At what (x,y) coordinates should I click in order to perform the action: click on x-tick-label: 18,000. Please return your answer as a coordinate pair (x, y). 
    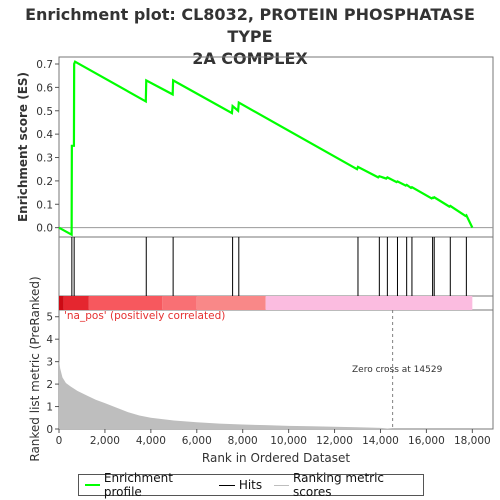
    Looking at the image, I should click on (472, 441).